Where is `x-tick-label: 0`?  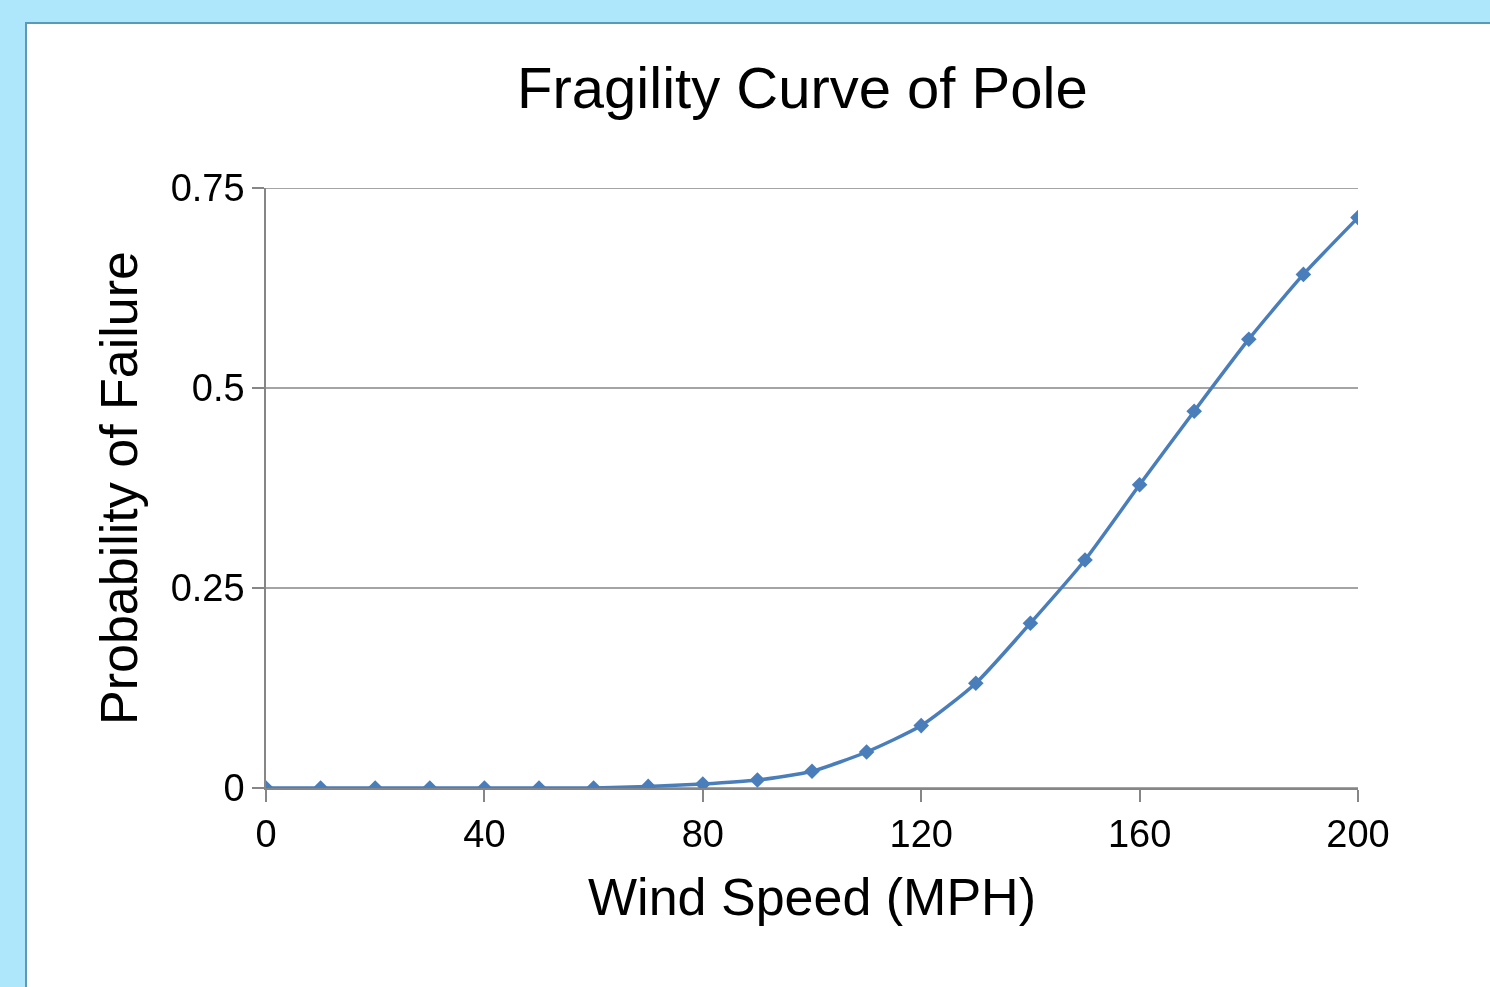
x-tick-label: 0 is located at coordinates (266, 834).